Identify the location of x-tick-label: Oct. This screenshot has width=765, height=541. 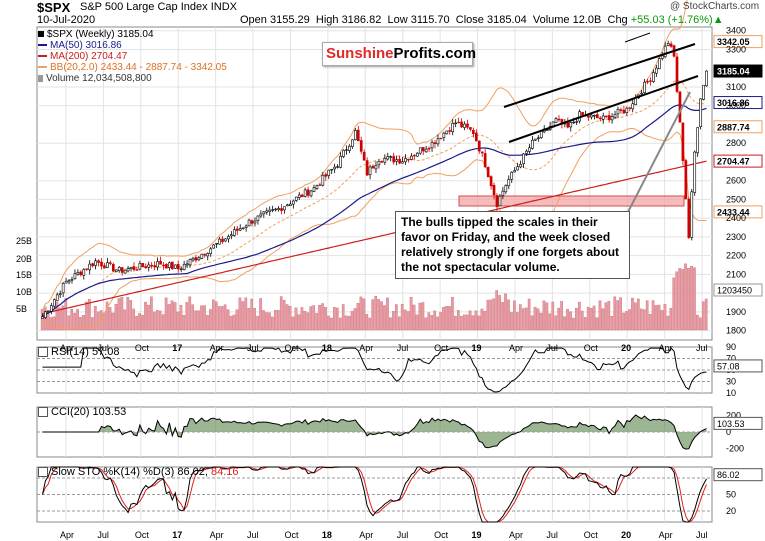
(591, 348).